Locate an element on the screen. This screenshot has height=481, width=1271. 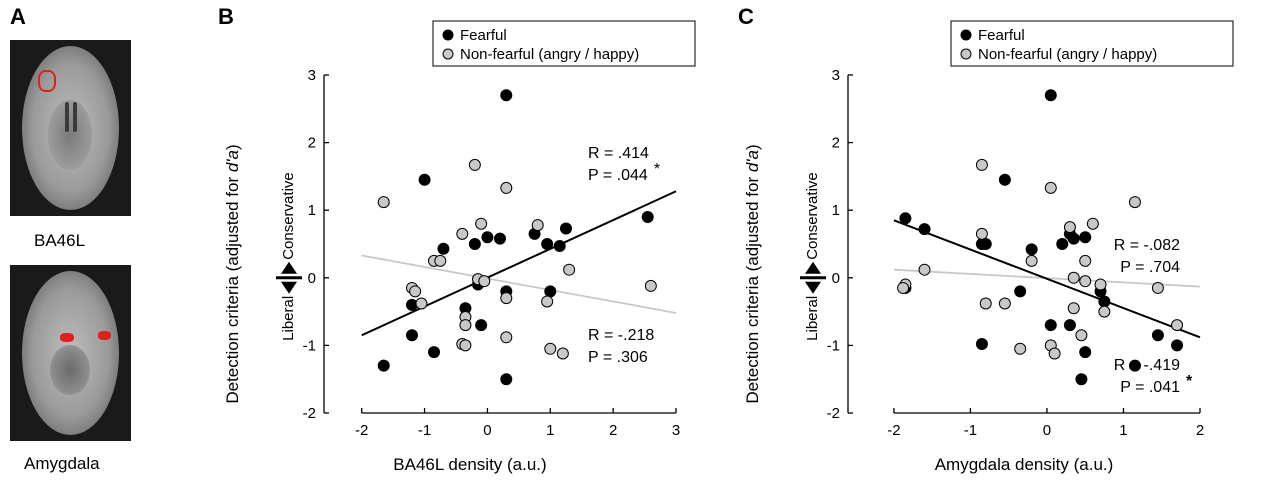
panel-b-y-tick-label: 0 is located at coordinates (312, 278).